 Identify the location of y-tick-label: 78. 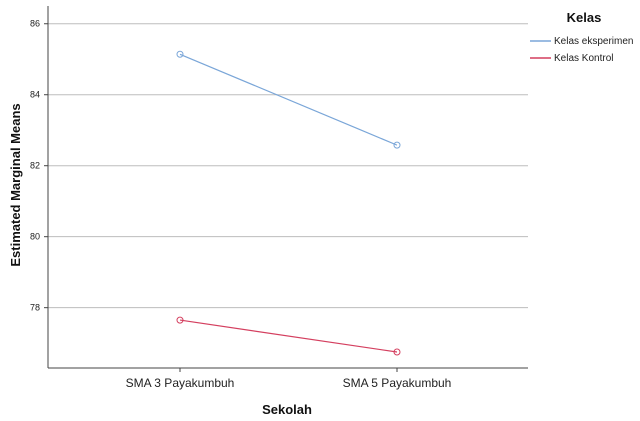
(35, 308).